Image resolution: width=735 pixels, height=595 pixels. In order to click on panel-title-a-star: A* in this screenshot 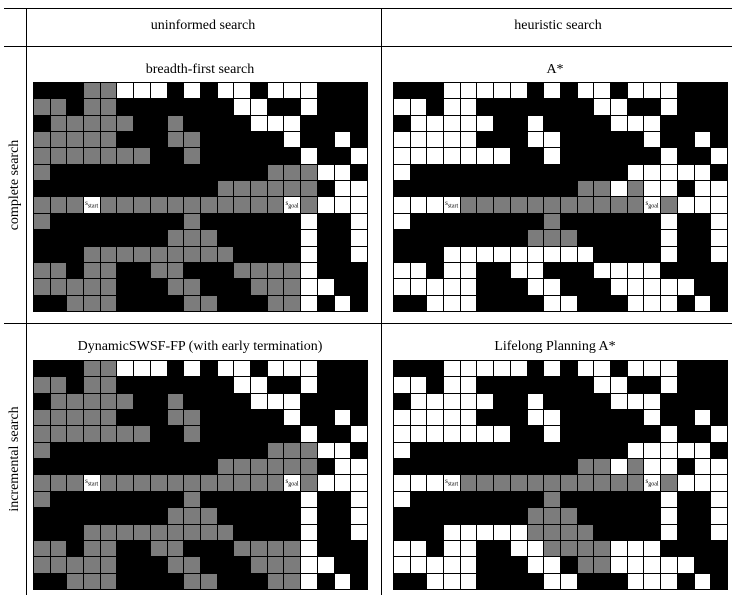, I will do `click(555, 69)`.